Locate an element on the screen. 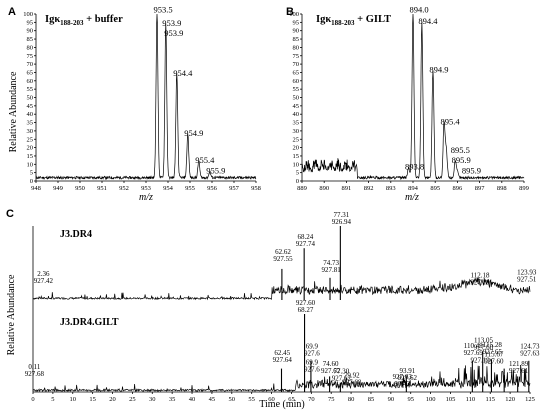 This screenshot has width=550, height=410. panel-a-xtick-label: 948 is located at coordinates (36, 188).